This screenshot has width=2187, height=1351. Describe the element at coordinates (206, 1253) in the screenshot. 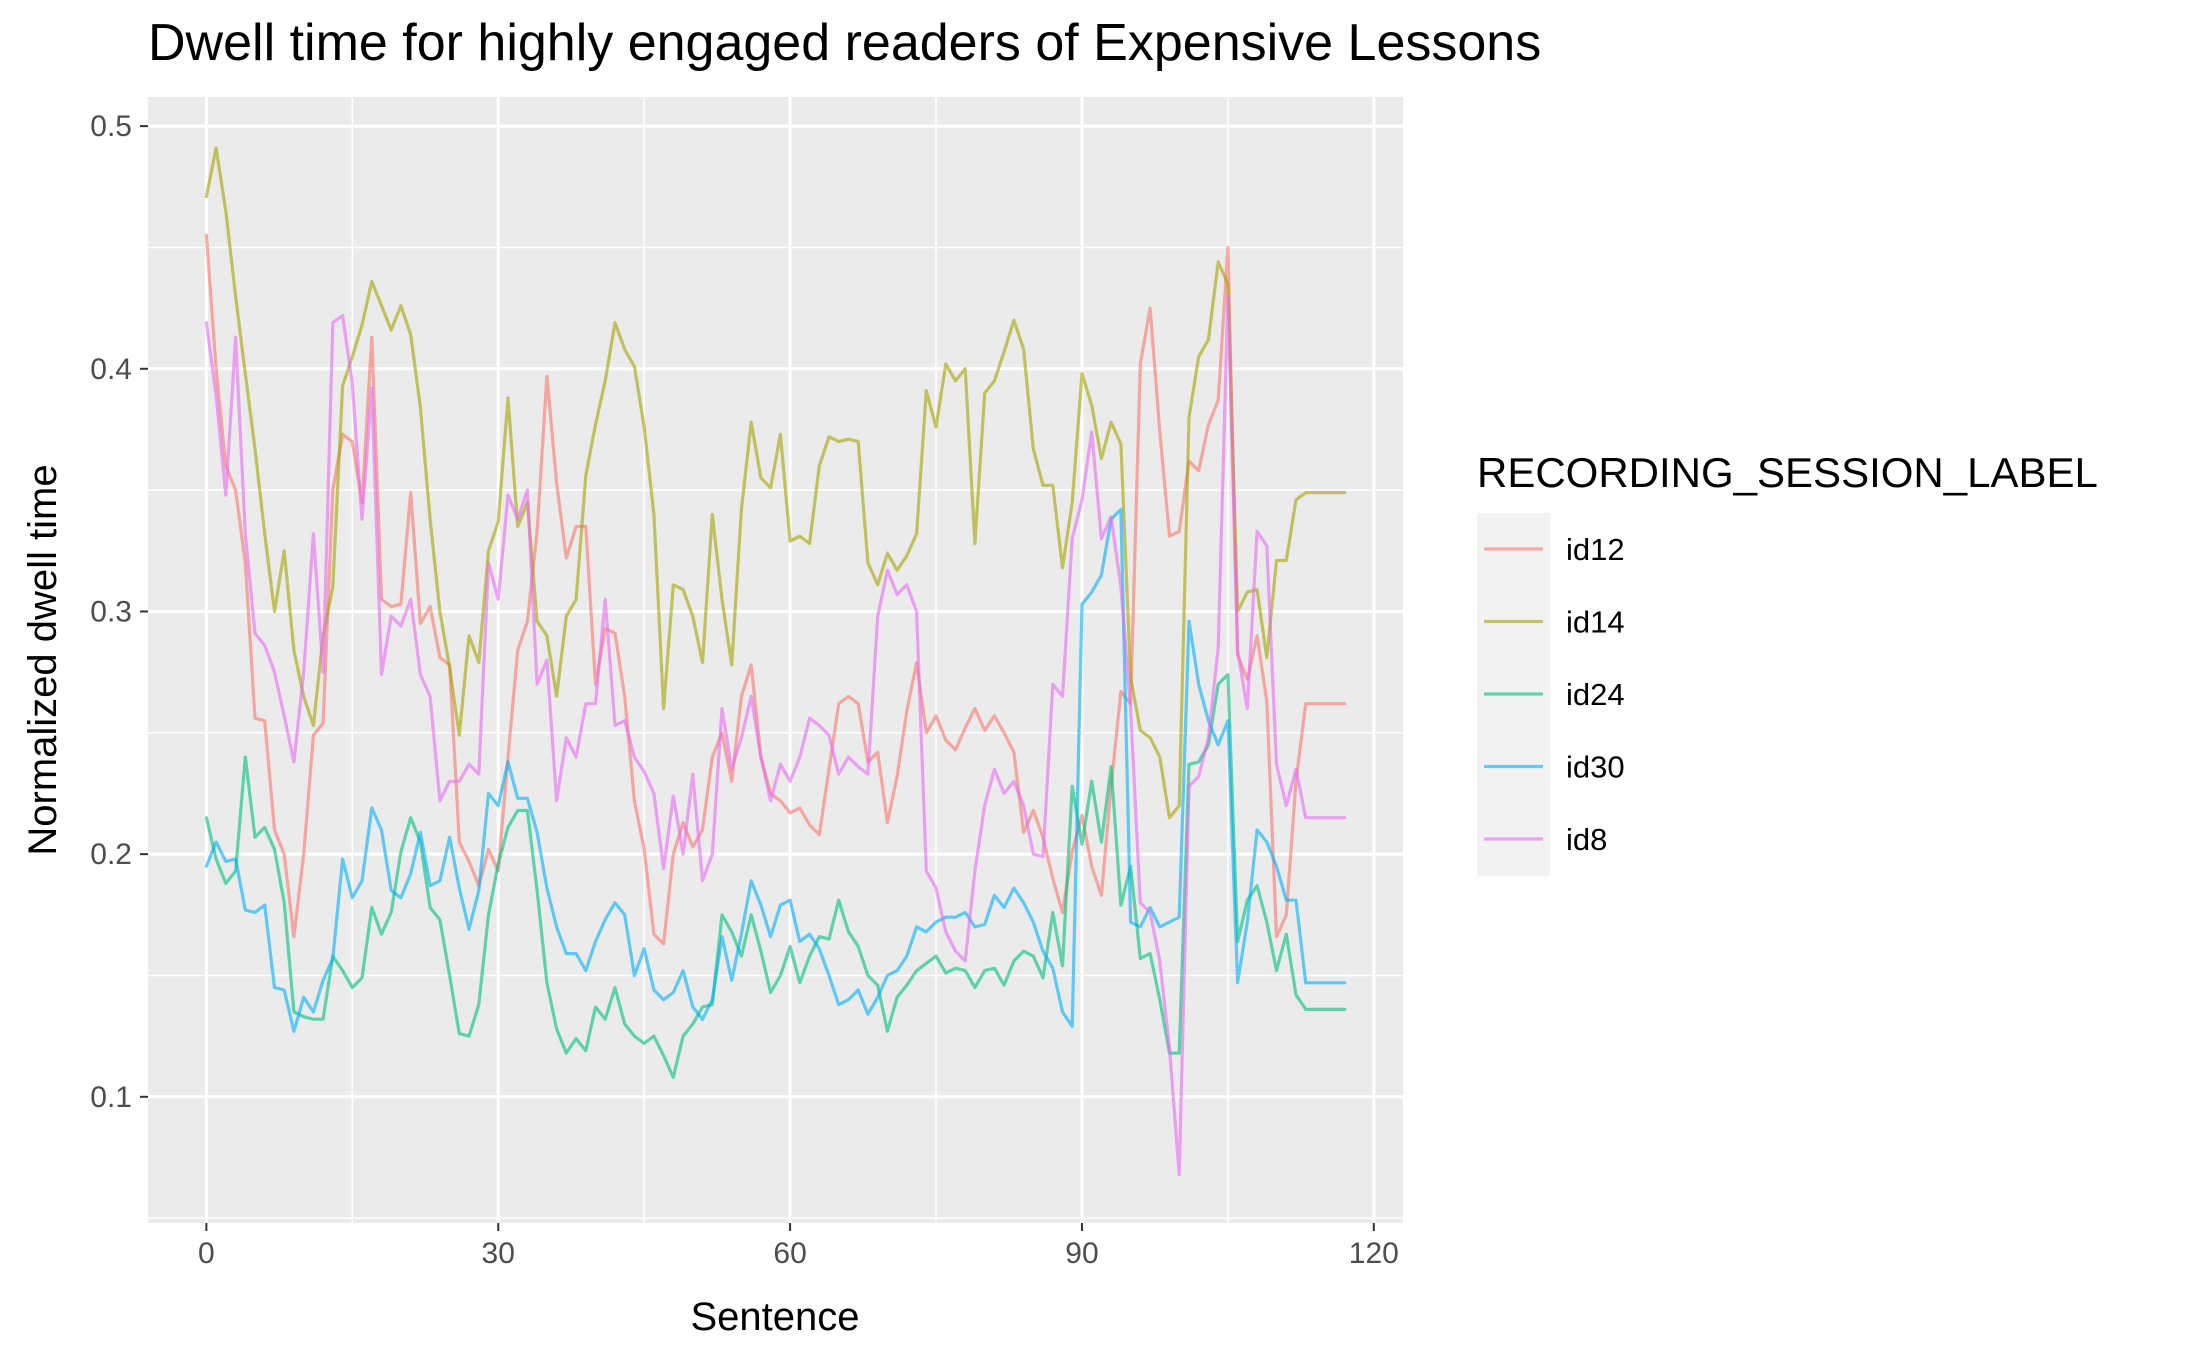

I see `x-tick-label: 0` at that location.